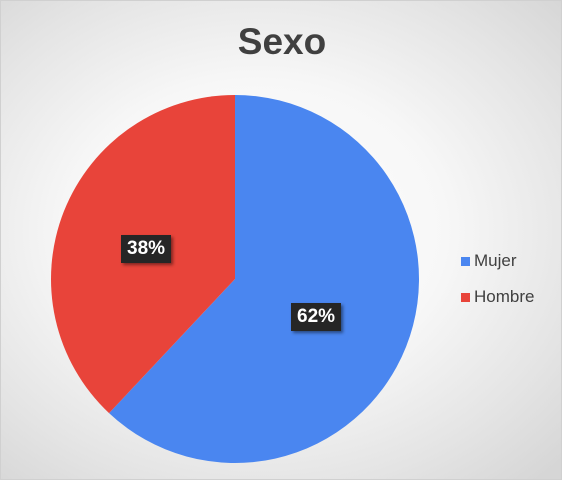 The image size is (562, 480). I want to click on legend-item-hombre: Hombre, so click(497, 297).